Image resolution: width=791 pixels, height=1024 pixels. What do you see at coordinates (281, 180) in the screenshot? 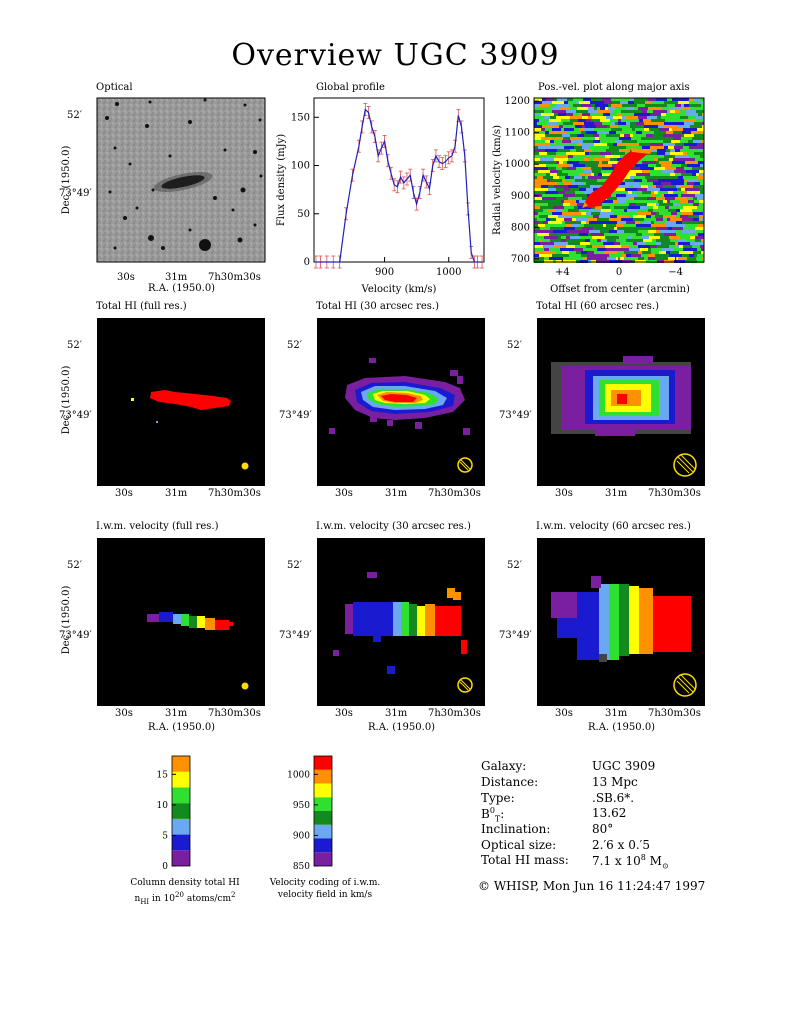
I see `profile-ylabel: Flux density (mJy)` at bounding box center [281, 180].